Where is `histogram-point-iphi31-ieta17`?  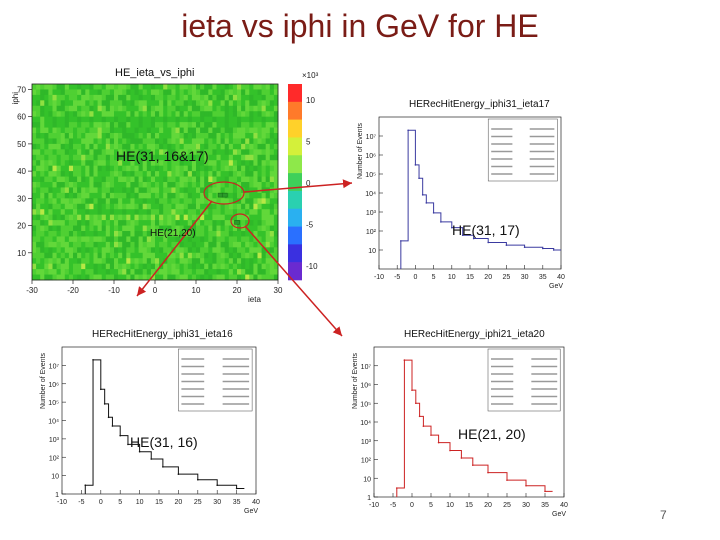 histogram-point-iphi31-ieta17 is located at coordinates (415, 165).